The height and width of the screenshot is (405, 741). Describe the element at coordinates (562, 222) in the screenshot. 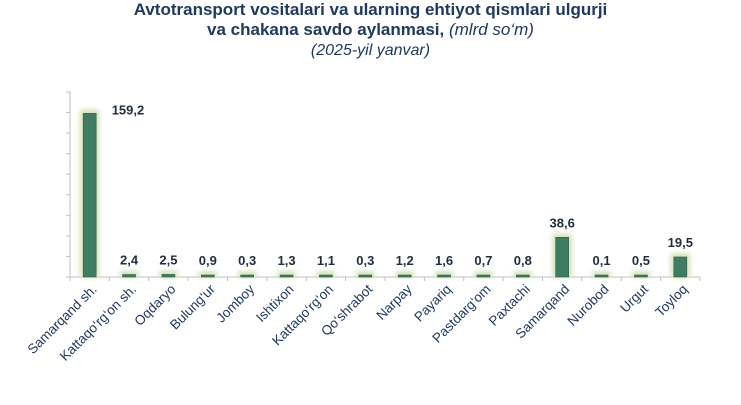

I see `value-label: 38,6` at that location.